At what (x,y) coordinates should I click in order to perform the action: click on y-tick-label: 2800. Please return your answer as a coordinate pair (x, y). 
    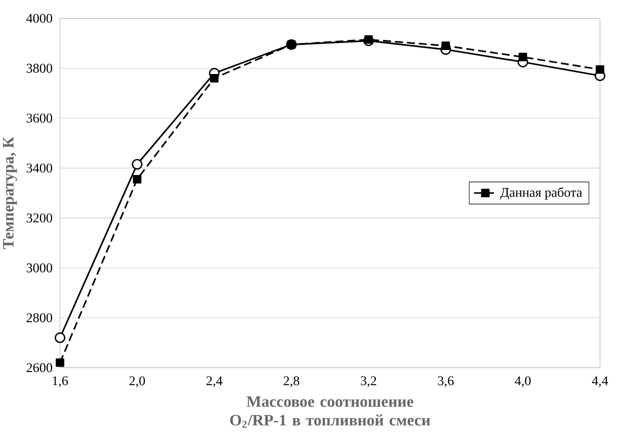
    Looking at the image, I should click on (39, 317).